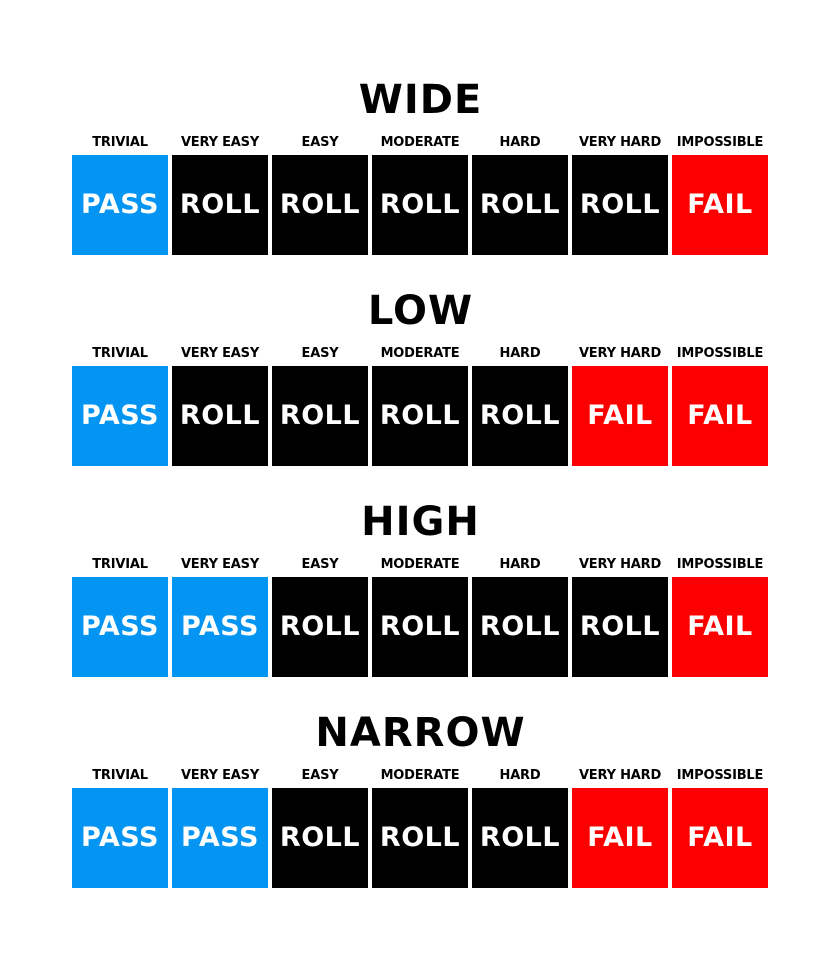 Image resolution: width=840 pixels, height=972 pixels. I want to click on outcome-row: PASS ROLL ROLL ROLL ROLL ROLL FAIL, so click(420, 205).